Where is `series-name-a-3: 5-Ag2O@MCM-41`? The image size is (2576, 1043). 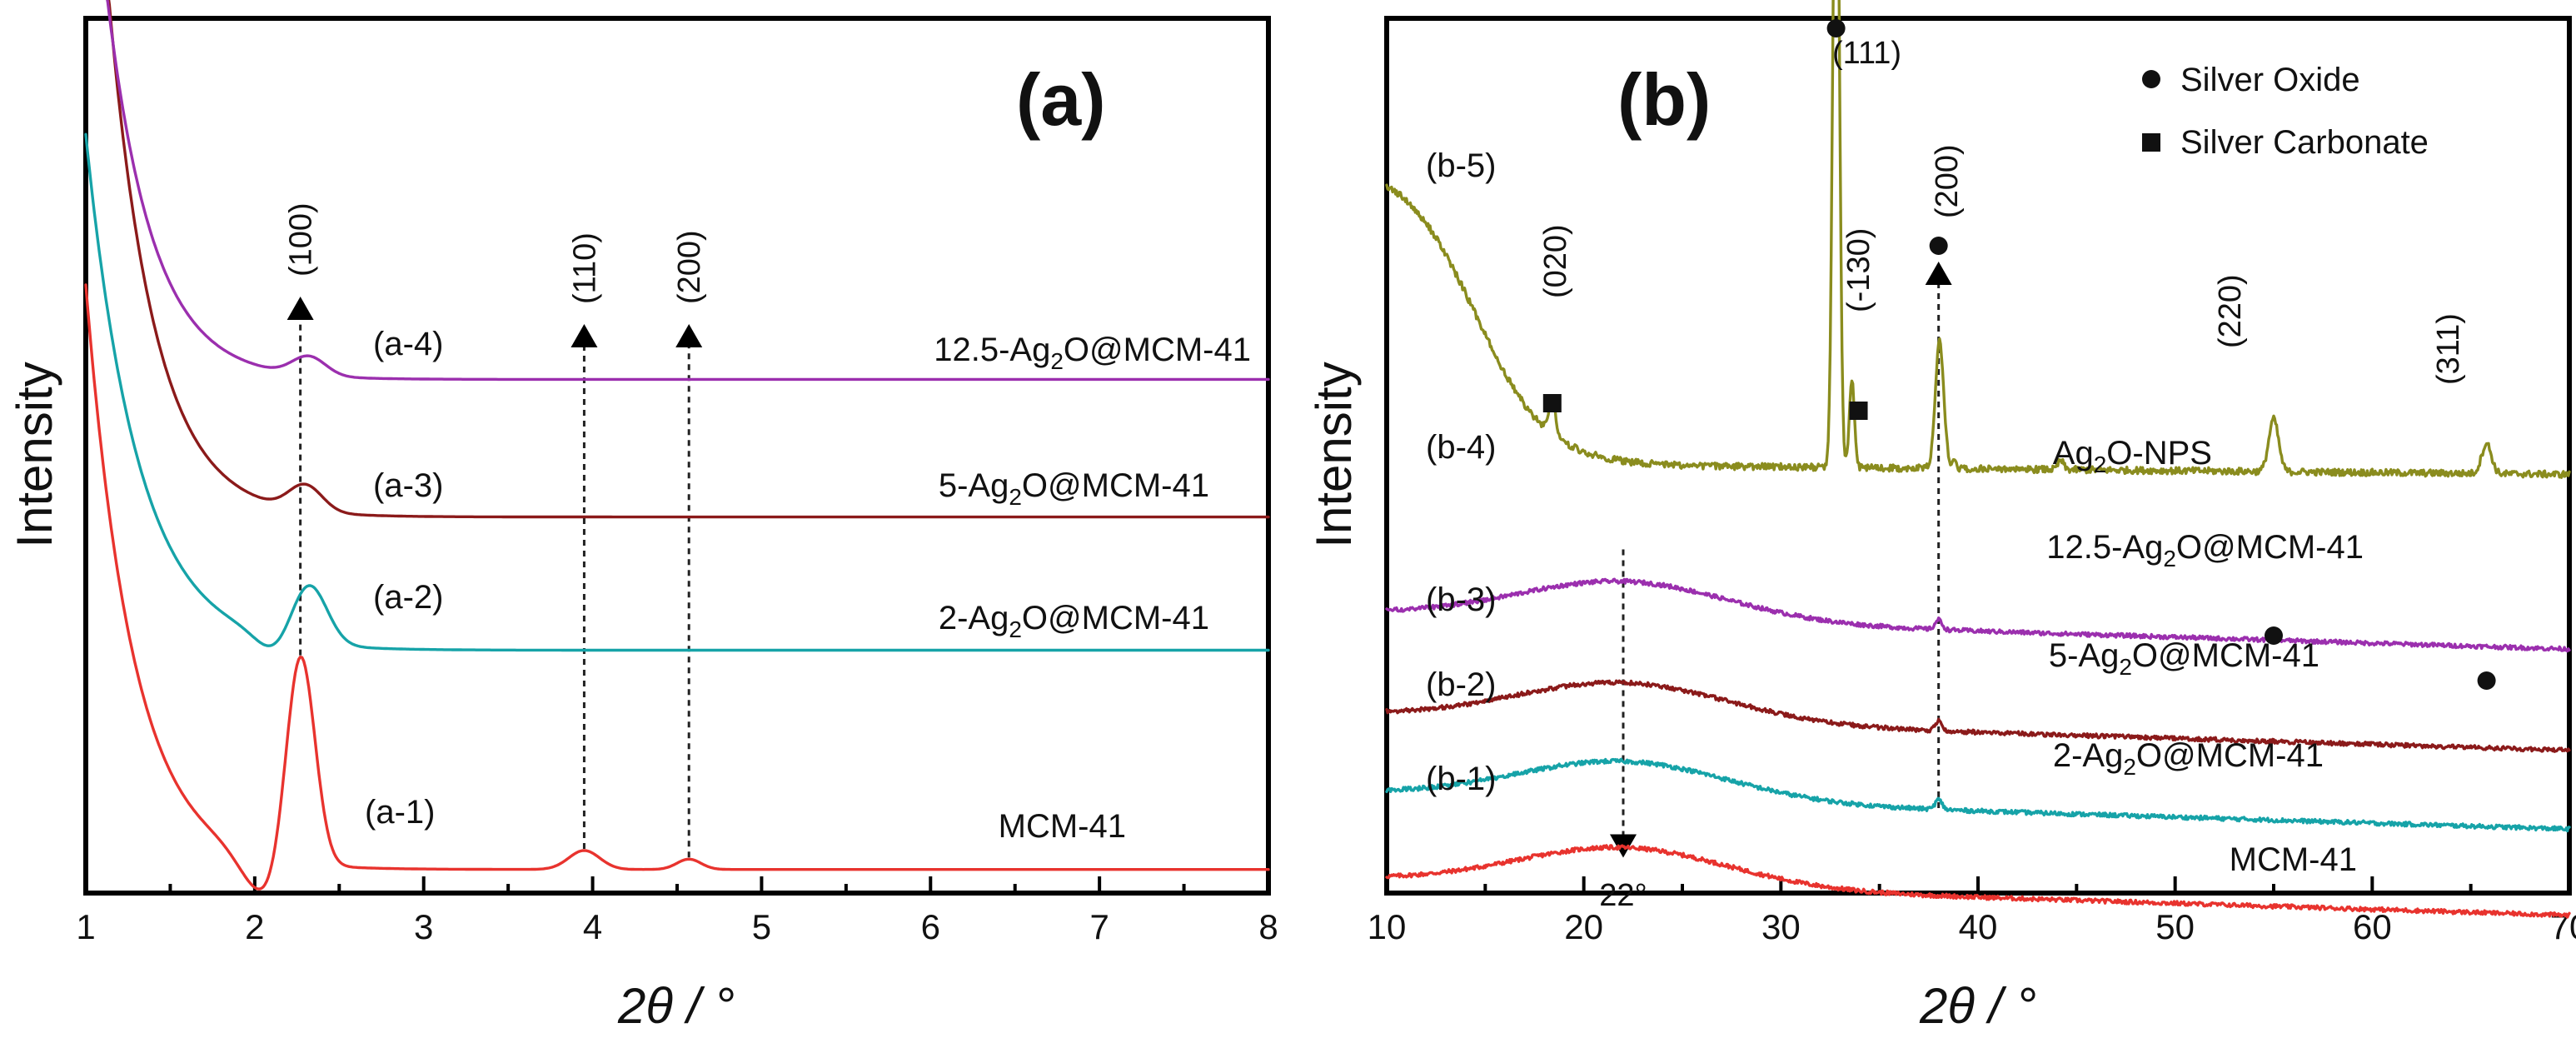 series-name-a-3: 5-Ag2O@MCM-41 is located at coordinates (1074, 488).